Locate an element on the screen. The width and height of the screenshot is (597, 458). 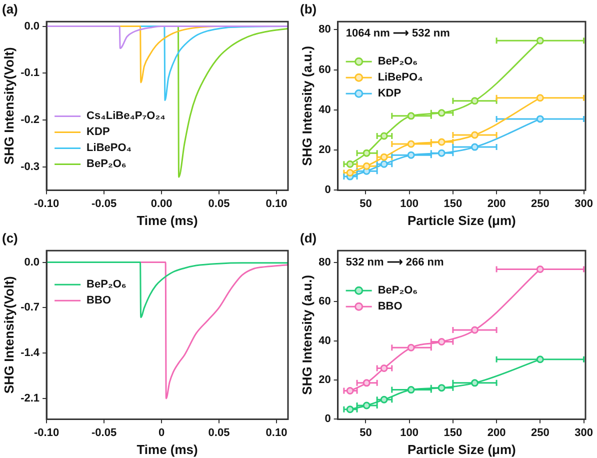
x-tick-label: 0.00 is located at coordinates (161, 204).